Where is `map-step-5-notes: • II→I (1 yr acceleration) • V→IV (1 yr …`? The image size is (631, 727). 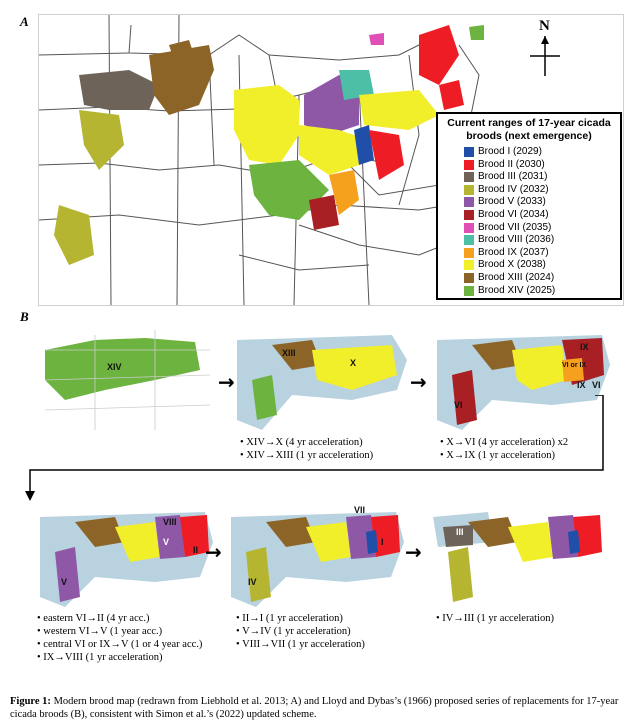 map-step-5-notes: • II→I (1 yr acceleration) • V→IV (1 yr … is located at coordinates (300, 631).